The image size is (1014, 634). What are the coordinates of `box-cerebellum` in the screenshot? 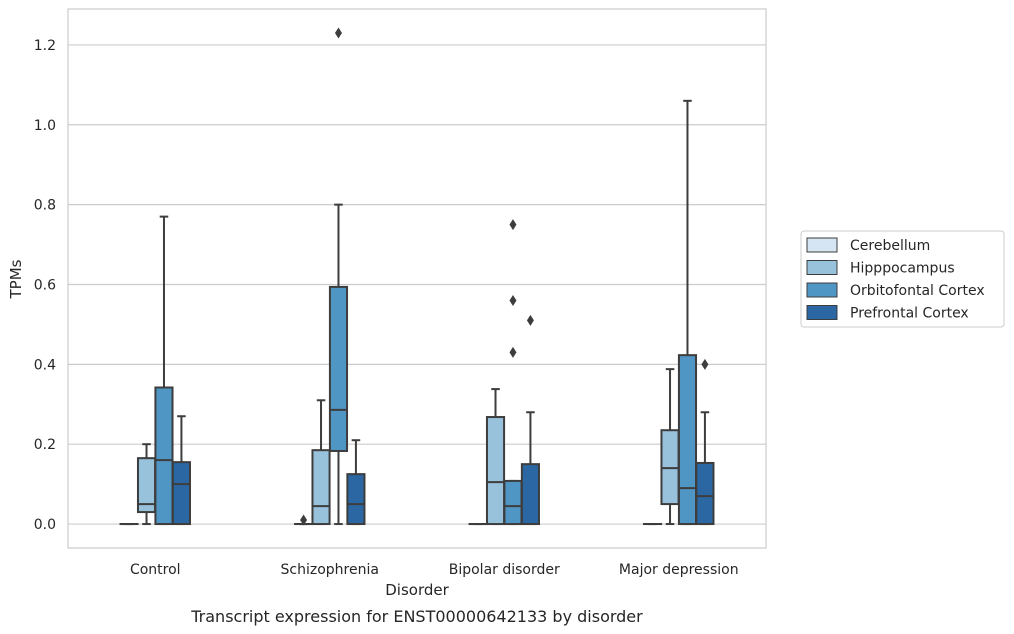 It's located at (304, 520).